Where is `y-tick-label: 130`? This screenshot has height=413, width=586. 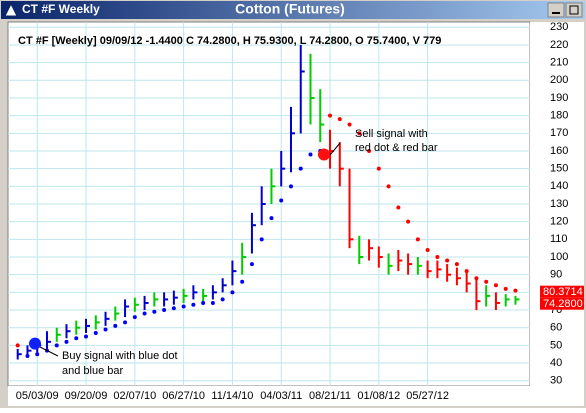 y-tick-label: 130 is located at coordinates (559, 204).